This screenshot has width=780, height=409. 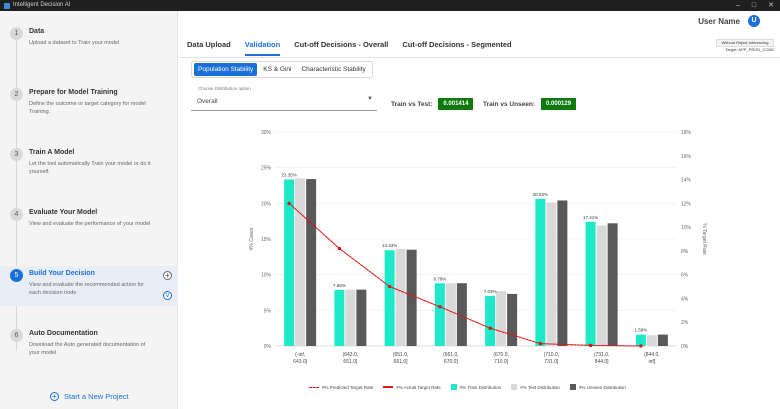 What do you see at coordinates (209, 44) in the screenshot?
I see `tab-data-upload: Data Upload` at bounding box center [209, 44].